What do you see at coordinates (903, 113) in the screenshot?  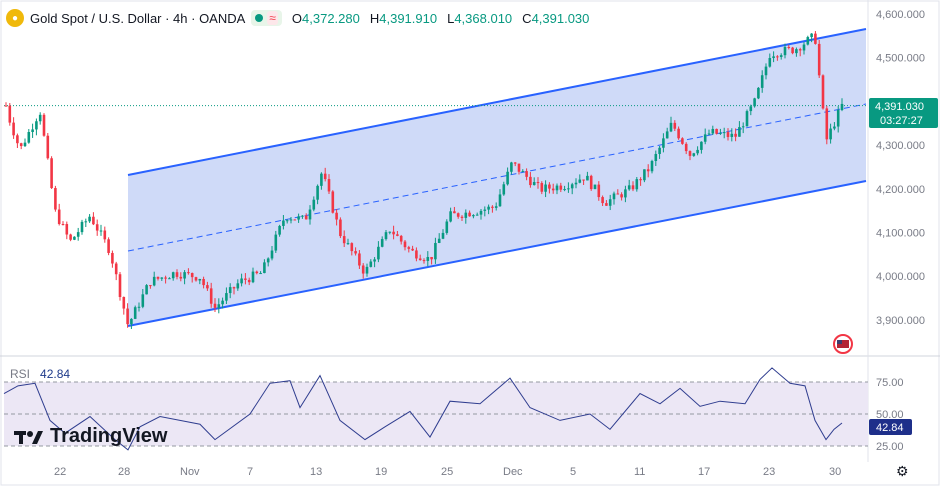 I see `last-price-badge` at bounding box center [903, 113].